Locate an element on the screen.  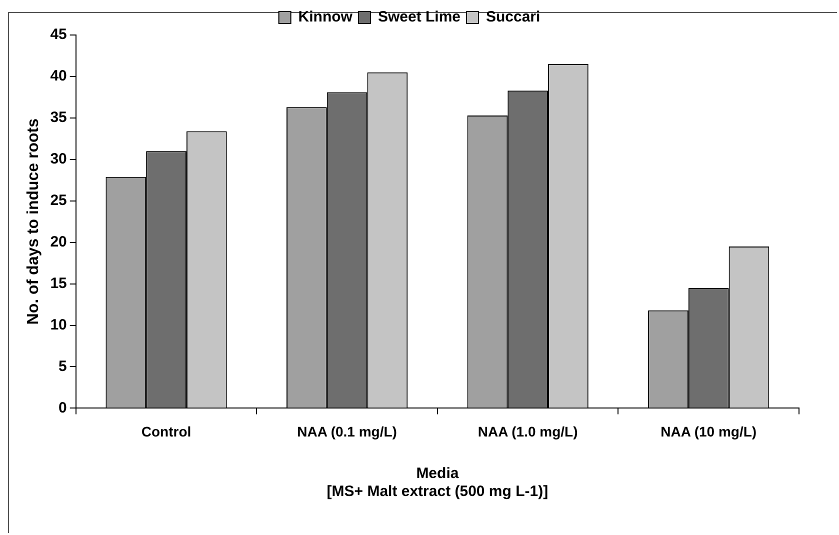
y-tick-label: 10 is located at coordinates (58, 325).